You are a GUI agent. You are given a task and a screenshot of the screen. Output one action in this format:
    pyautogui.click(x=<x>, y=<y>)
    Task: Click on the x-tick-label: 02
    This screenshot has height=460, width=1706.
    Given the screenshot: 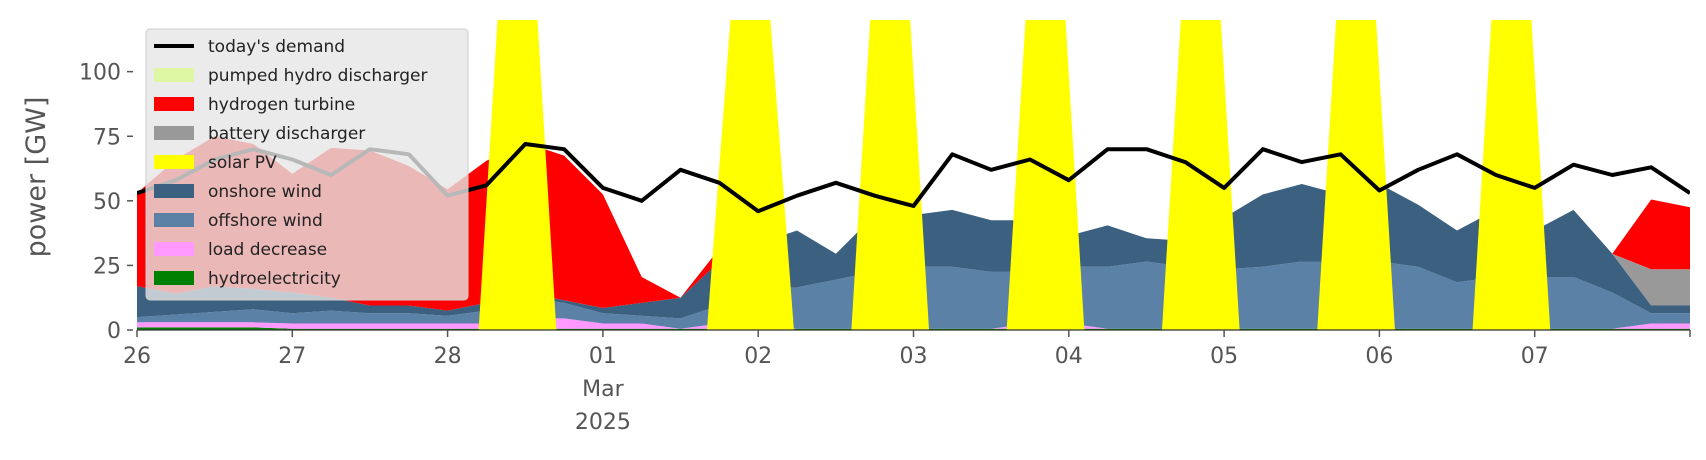 What is the action you would take?
    pyautogui.click(x=758, y=356)
    